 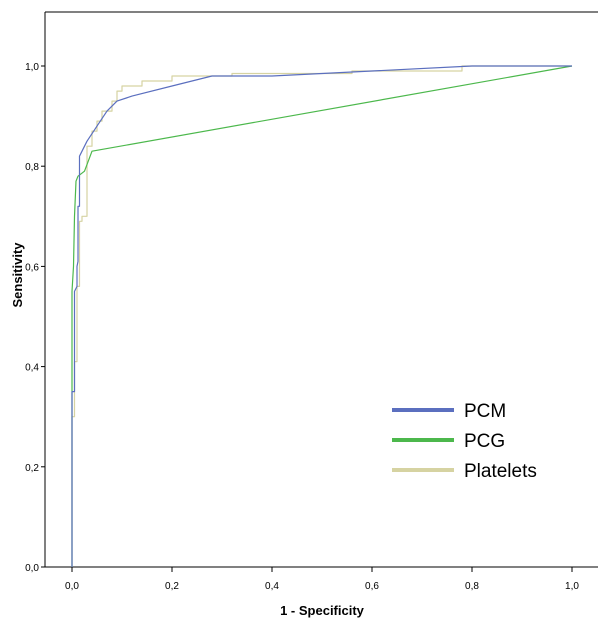 What do you see at coordinates (32, 267) in the screenshot?
I see `y-tick-label: 0,6` at bounding box center [32, 267].